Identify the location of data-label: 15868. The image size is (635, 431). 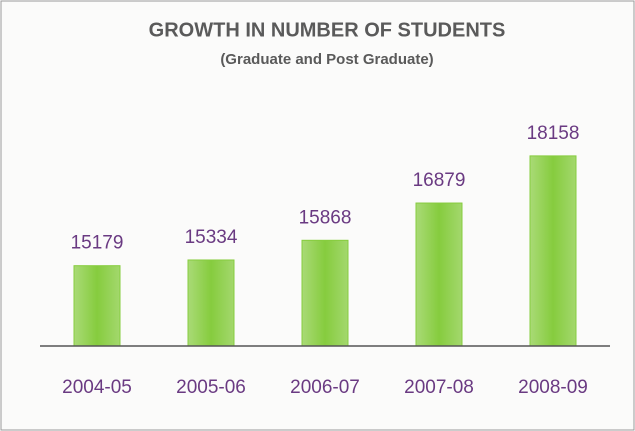
(325, 217).